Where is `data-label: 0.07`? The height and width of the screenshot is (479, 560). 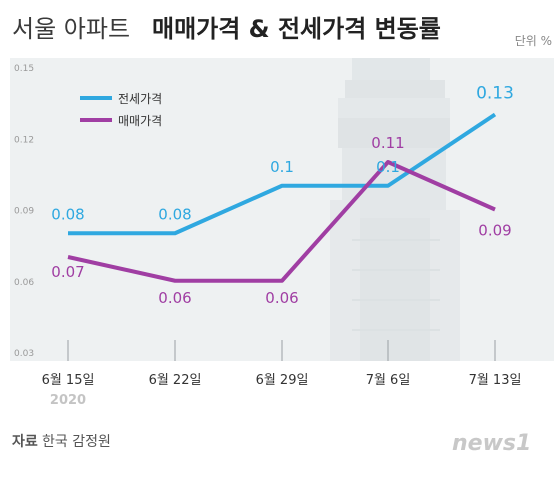 data-label: 0.07 is located at coordinates (67, 272).